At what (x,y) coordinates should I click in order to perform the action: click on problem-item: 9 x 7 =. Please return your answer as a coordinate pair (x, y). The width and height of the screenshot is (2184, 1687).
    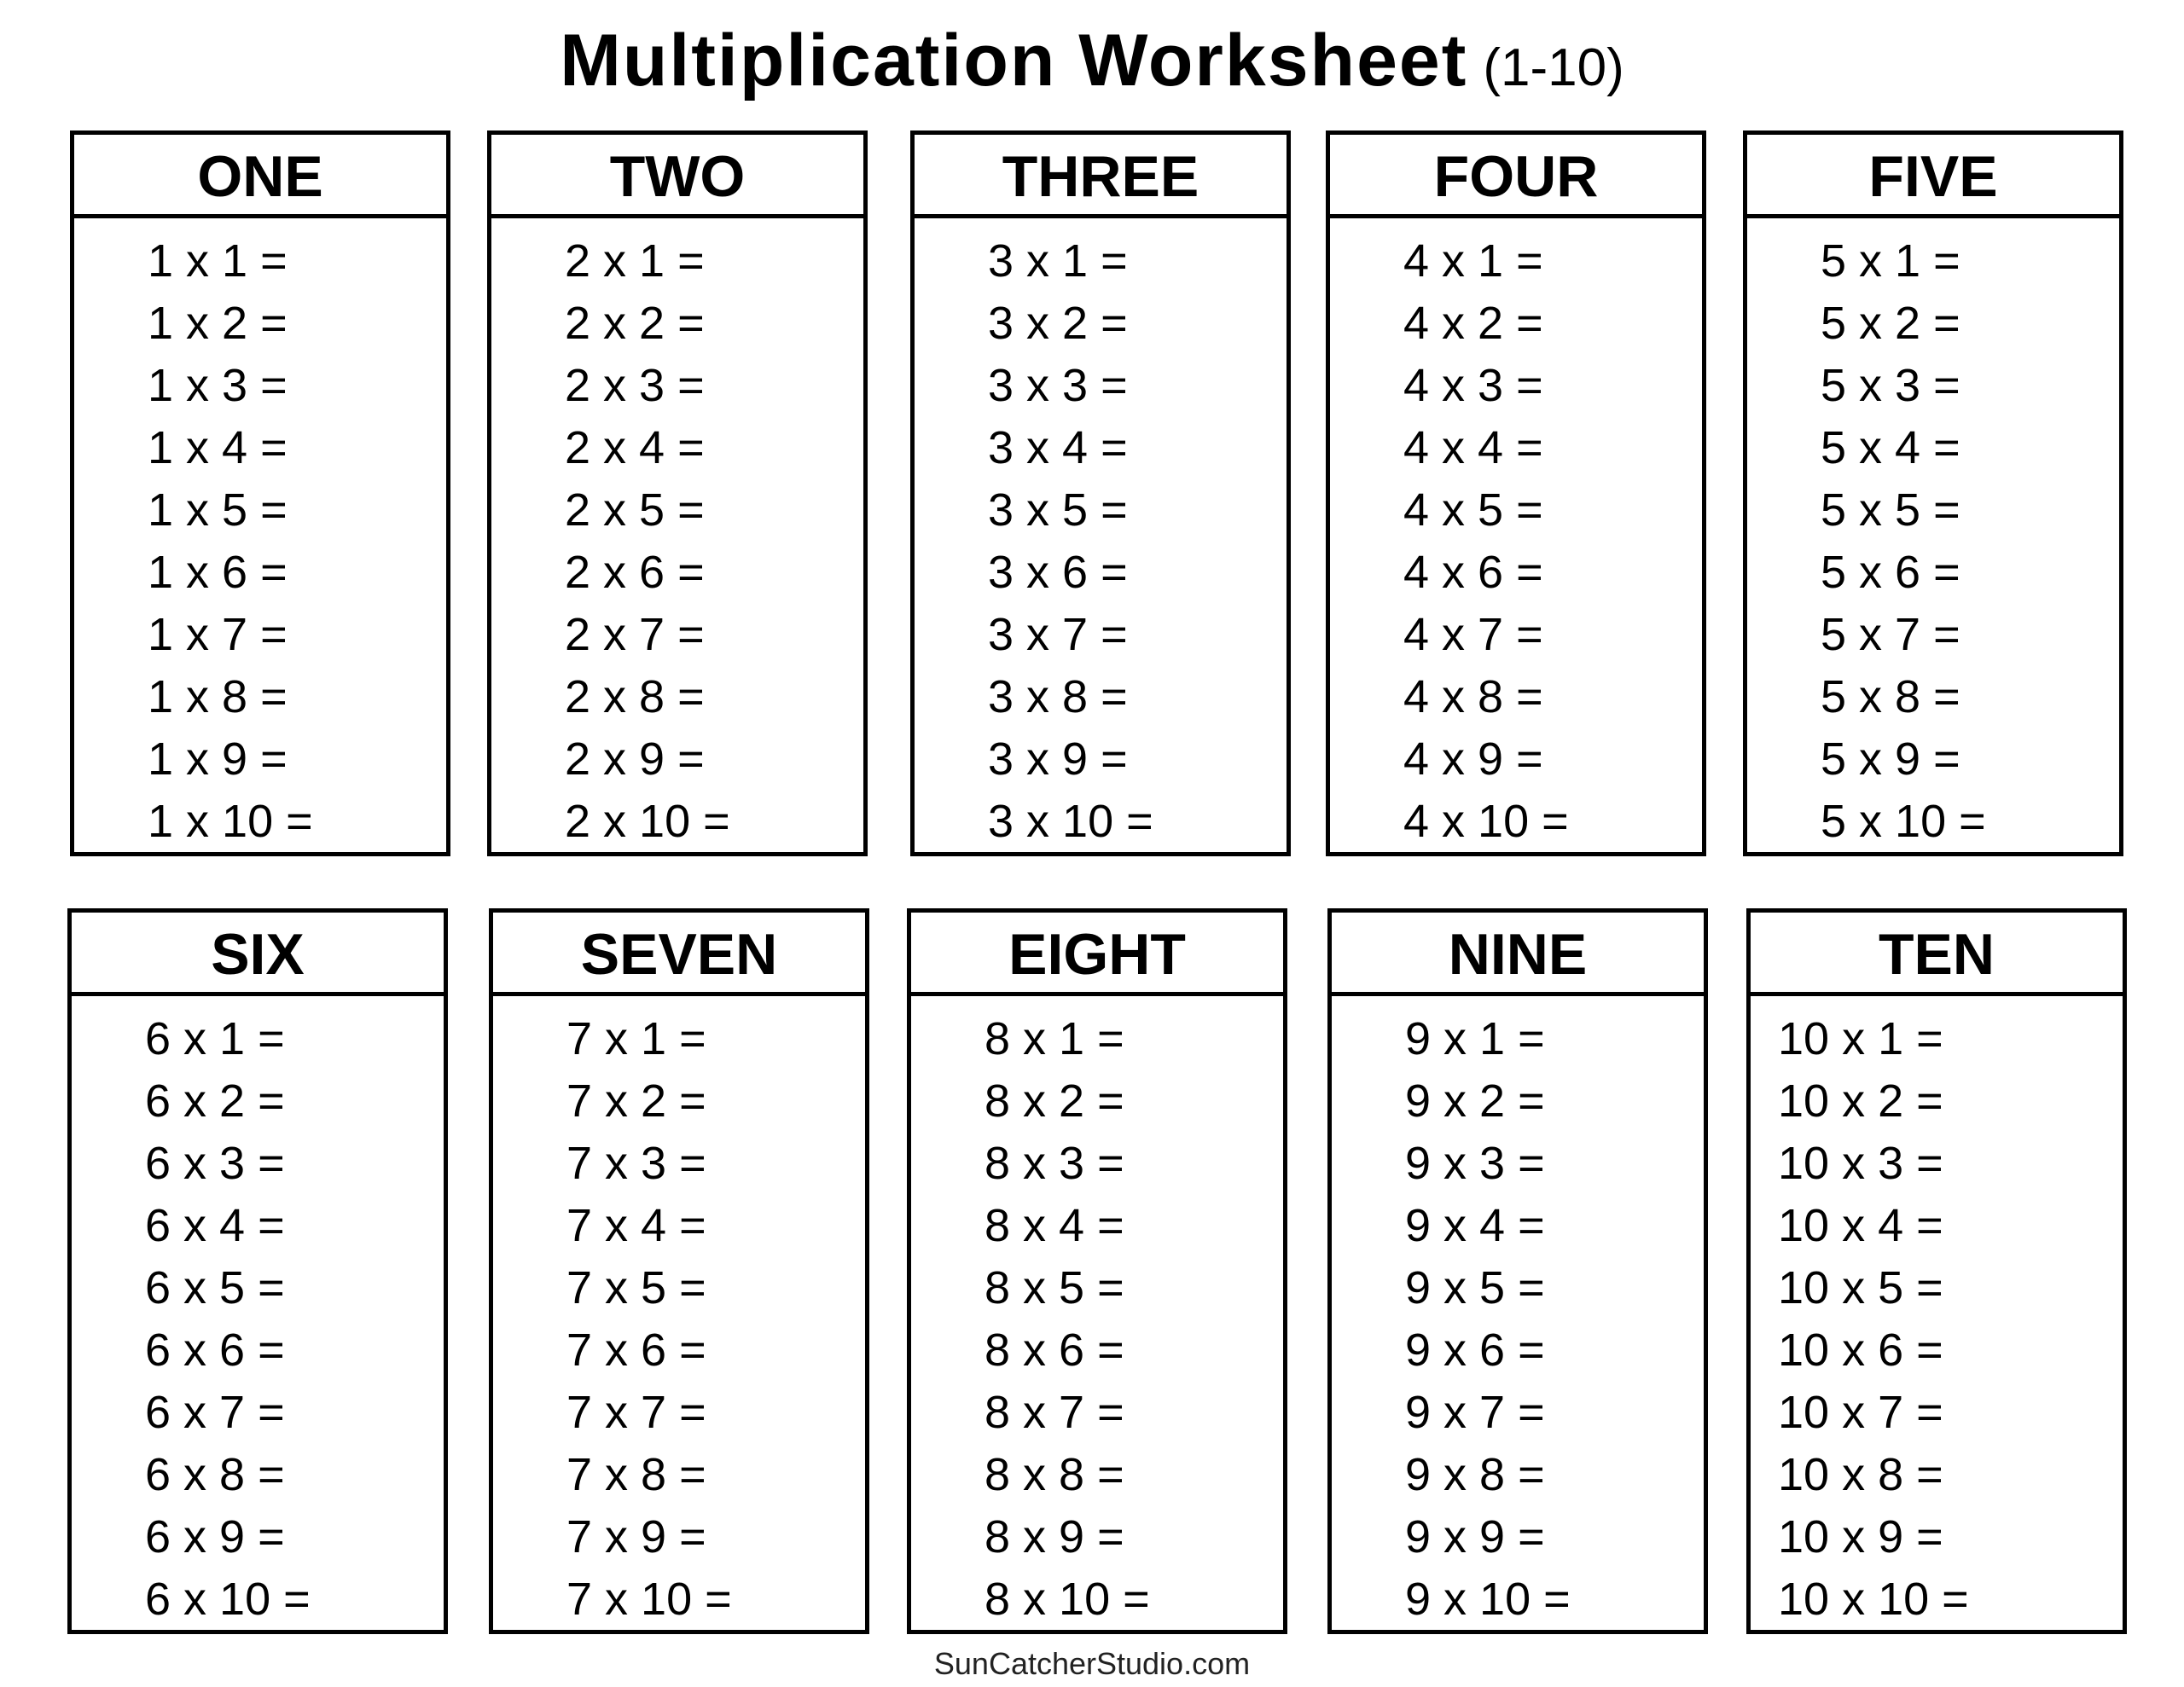
    Looking at the image, I should click on (1475, 1412).